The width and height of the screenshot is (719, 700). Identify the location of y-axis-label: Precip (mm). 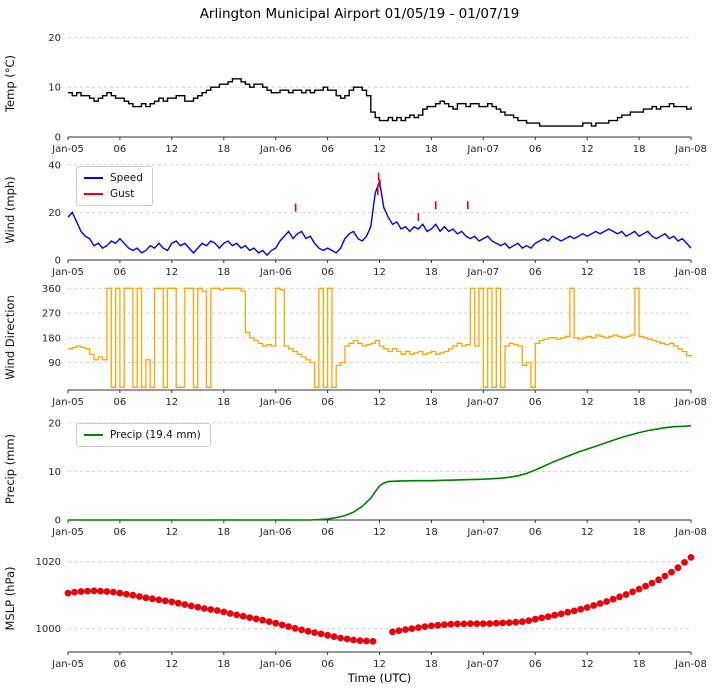
(10, 469).